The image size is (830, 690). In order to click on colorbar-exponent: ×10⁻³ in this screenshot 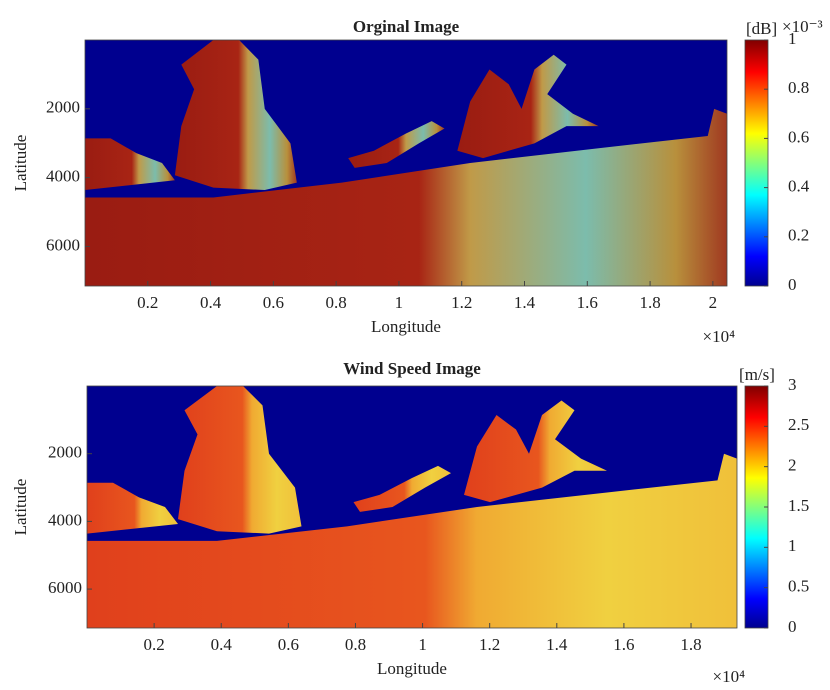, I will do `click(802, 26)`.